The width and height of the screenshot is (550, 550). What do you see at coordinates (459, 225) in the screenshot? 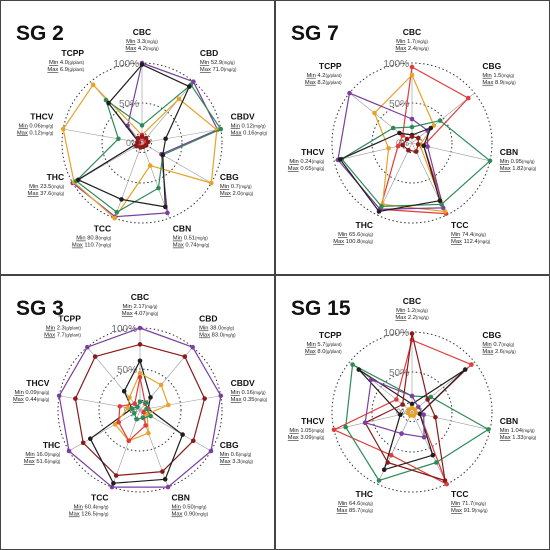
I see `axis-label: TCC` at bounding box center [459, 225].